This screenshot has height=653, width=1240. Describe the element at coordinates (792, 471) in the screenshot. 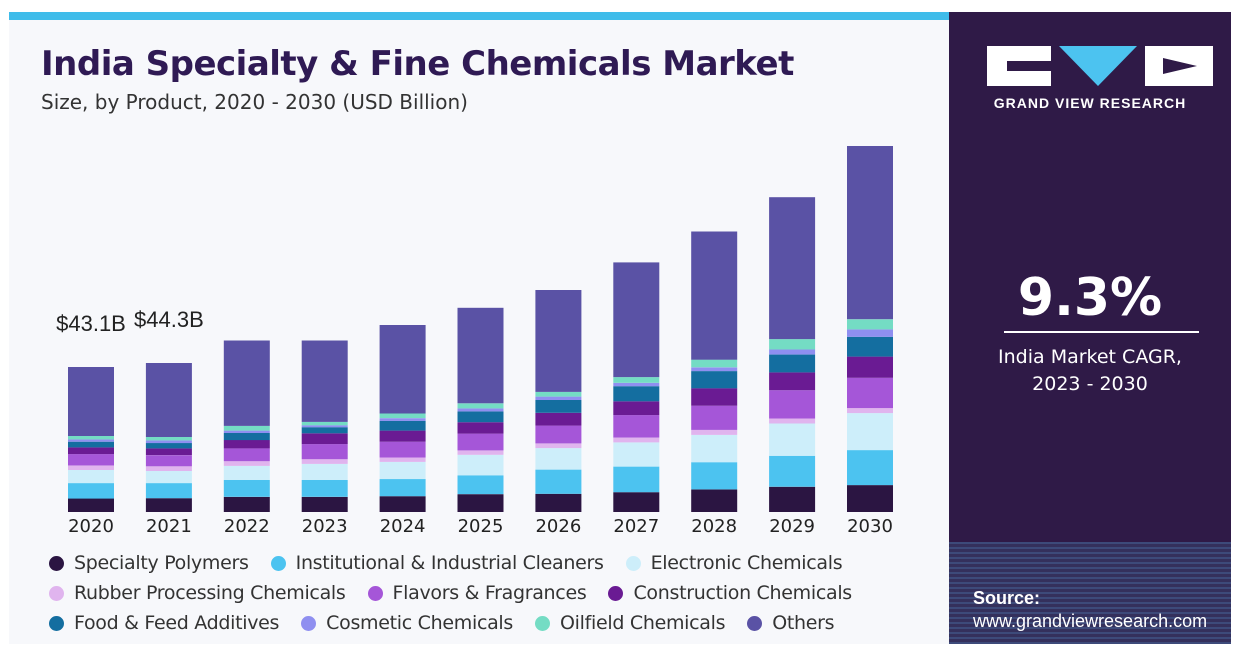

I see `bar-segment-institutional-industrial-cleaners-2029` at that location.